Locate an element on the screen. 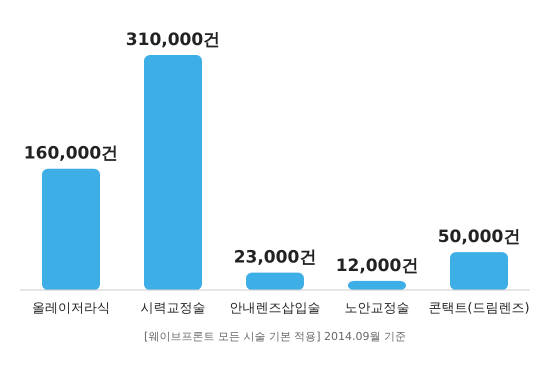 The height and width of the screenshot is (368, 550). data-label: 160,000건 is located at coordinates (71, 154).